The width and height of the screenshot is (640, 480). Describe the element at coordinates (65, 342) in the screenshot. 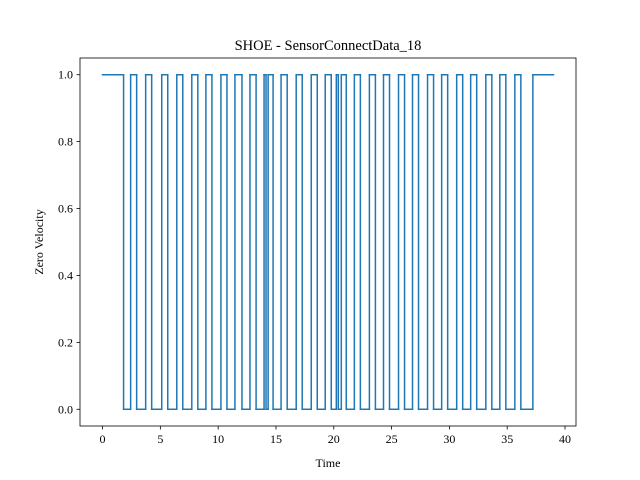

I see `y-tick-label: 0.2` at that location.